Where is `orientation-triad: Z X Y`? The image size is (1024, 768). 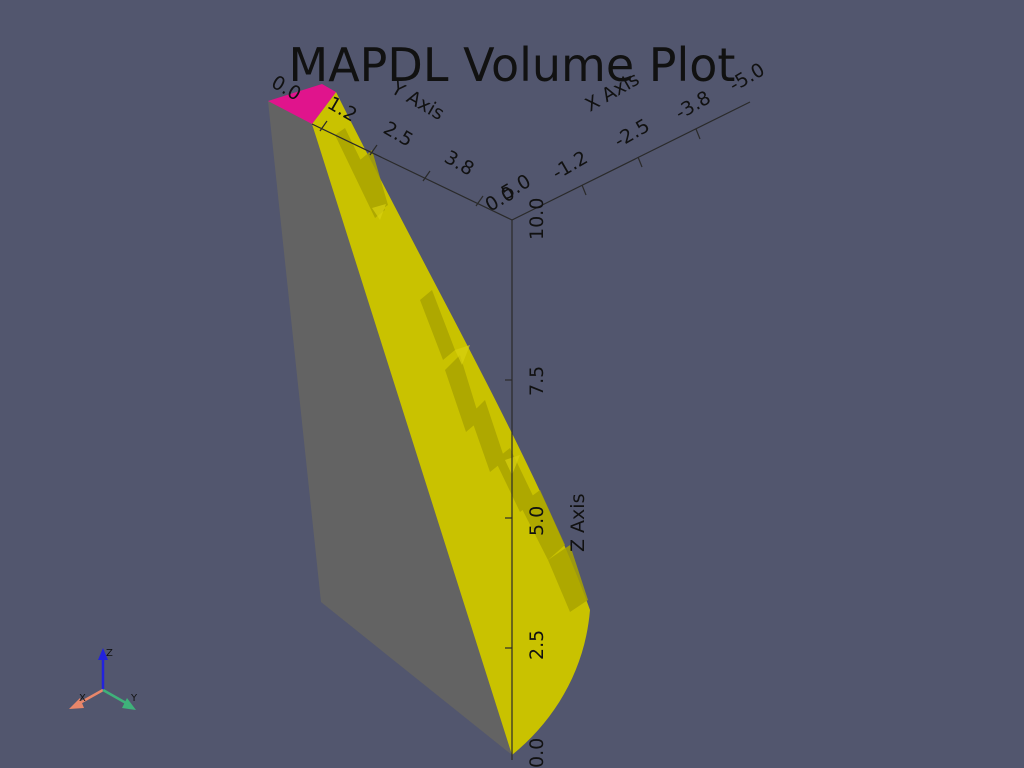 orientation-triad: Z X Y is located at coordinates (103, 679).